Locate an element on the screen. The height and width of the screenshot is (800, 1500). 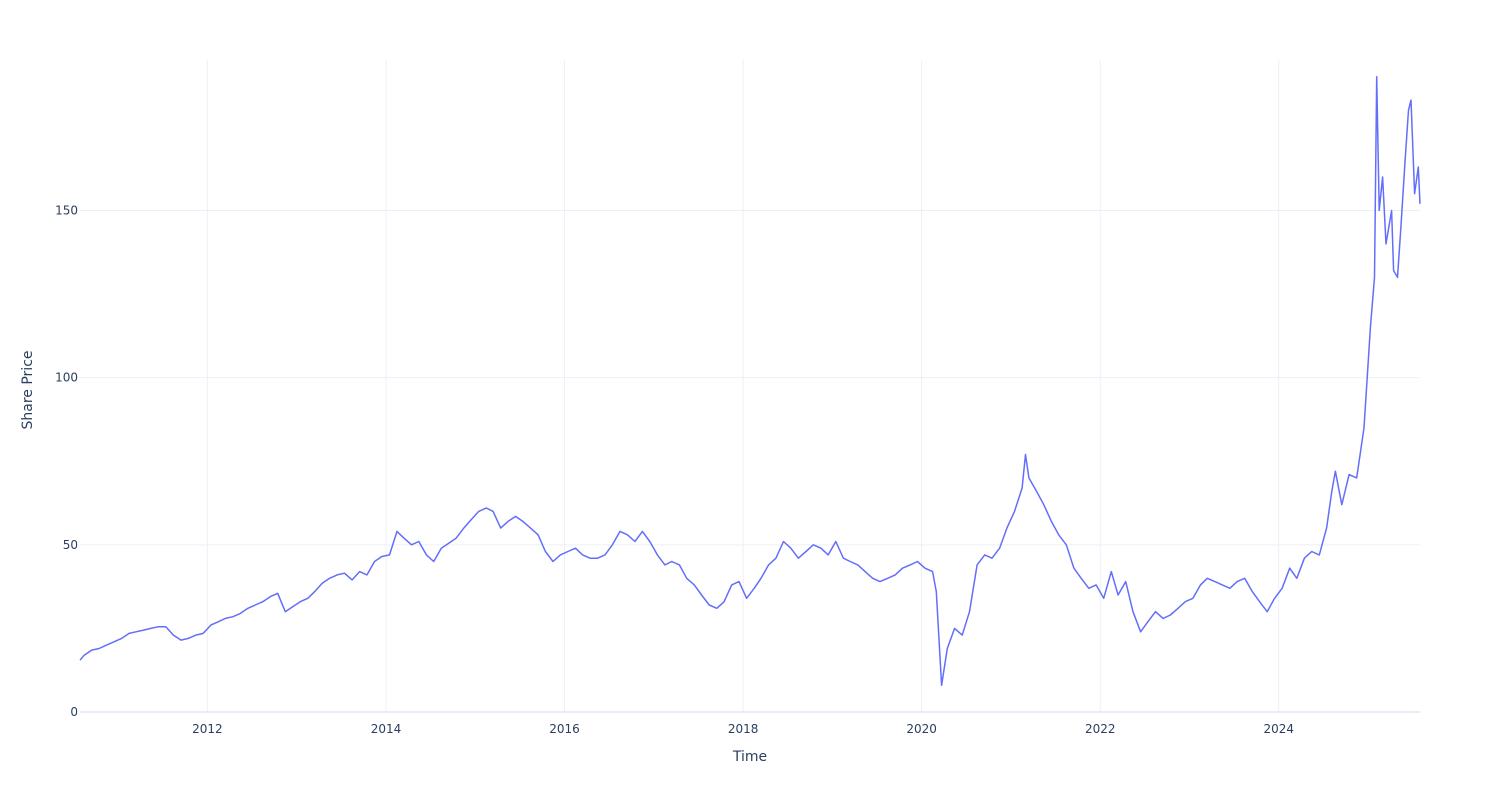
x-tick-label: 2016 is located at coordinates (564, 729).